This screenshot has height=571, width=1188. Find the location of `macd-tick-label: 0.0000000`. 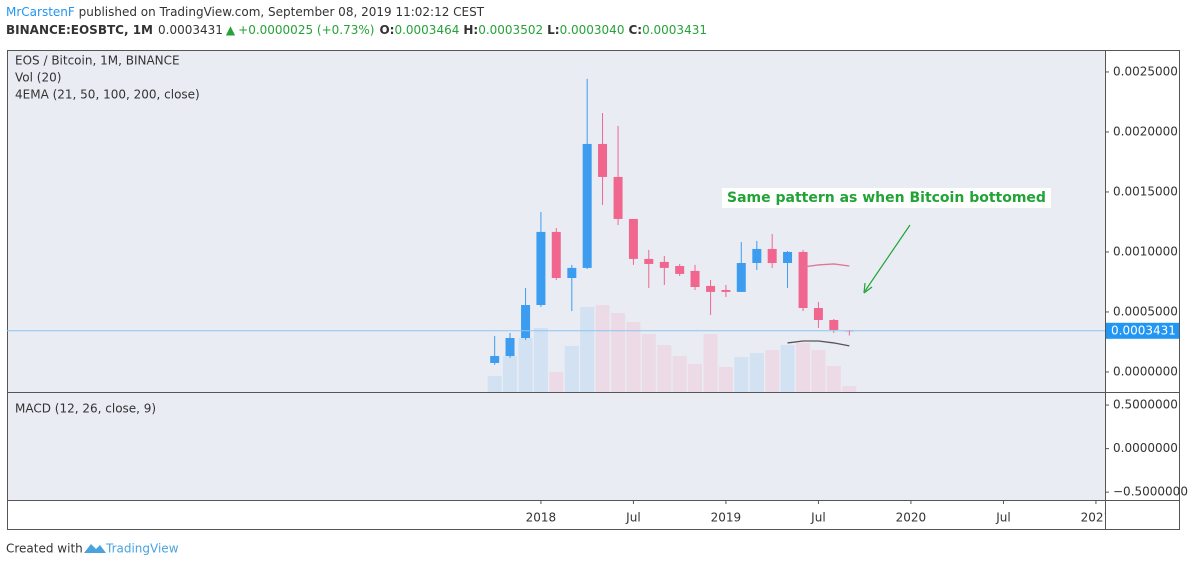

macd-tick-label: 0.0000000 is located at coordinates (1145, 448).